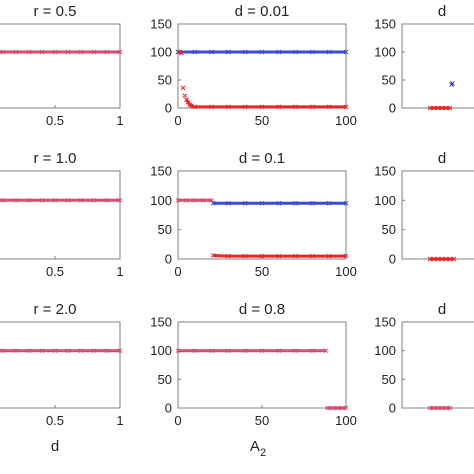 This screenshot has height=474, width=474. I want to click on chart1-axes-frame, so click(60, 66).